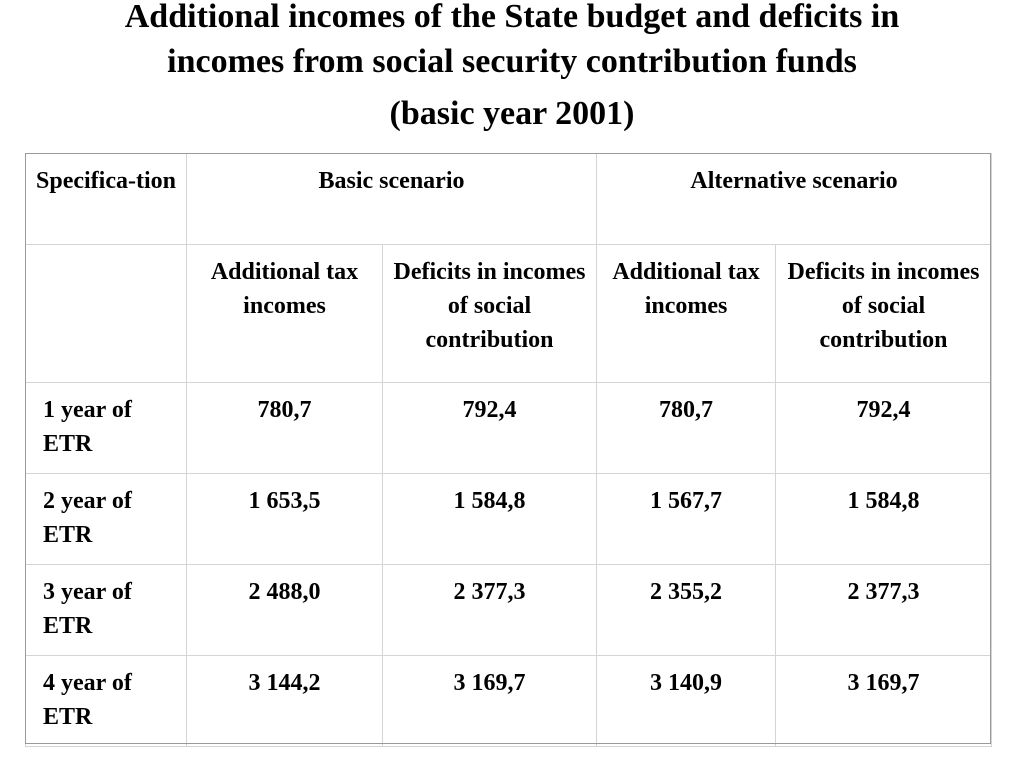 The image size is (1024, 768). What do you see at coordinates (106, 610) in the screenshot?
I see `row-label: 3 year of ETR` at bounding box center [106, 610].